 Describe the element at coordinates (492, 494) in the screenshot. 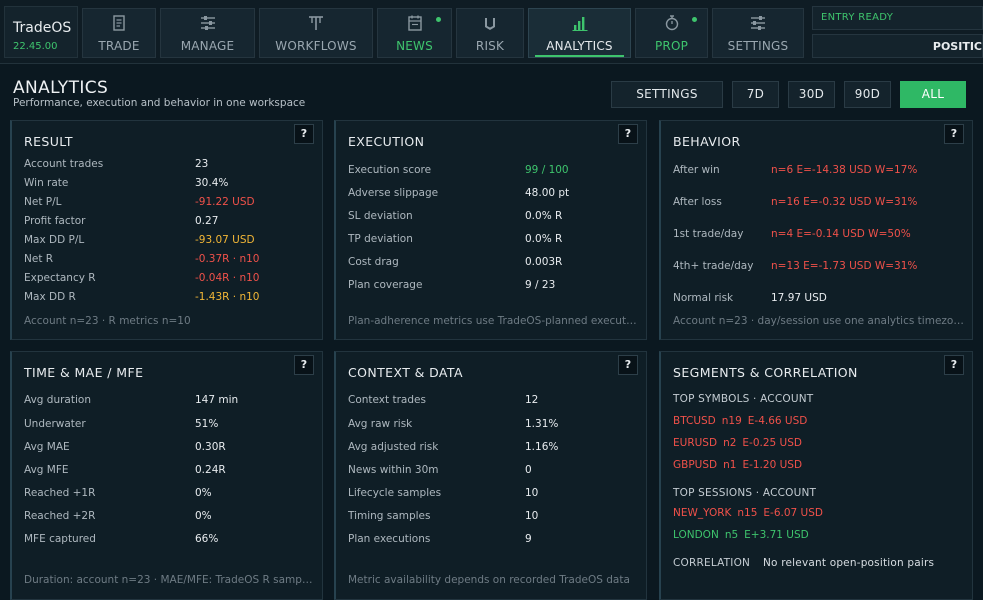

I see `context-row: Lifecycle samples 10` at that location.